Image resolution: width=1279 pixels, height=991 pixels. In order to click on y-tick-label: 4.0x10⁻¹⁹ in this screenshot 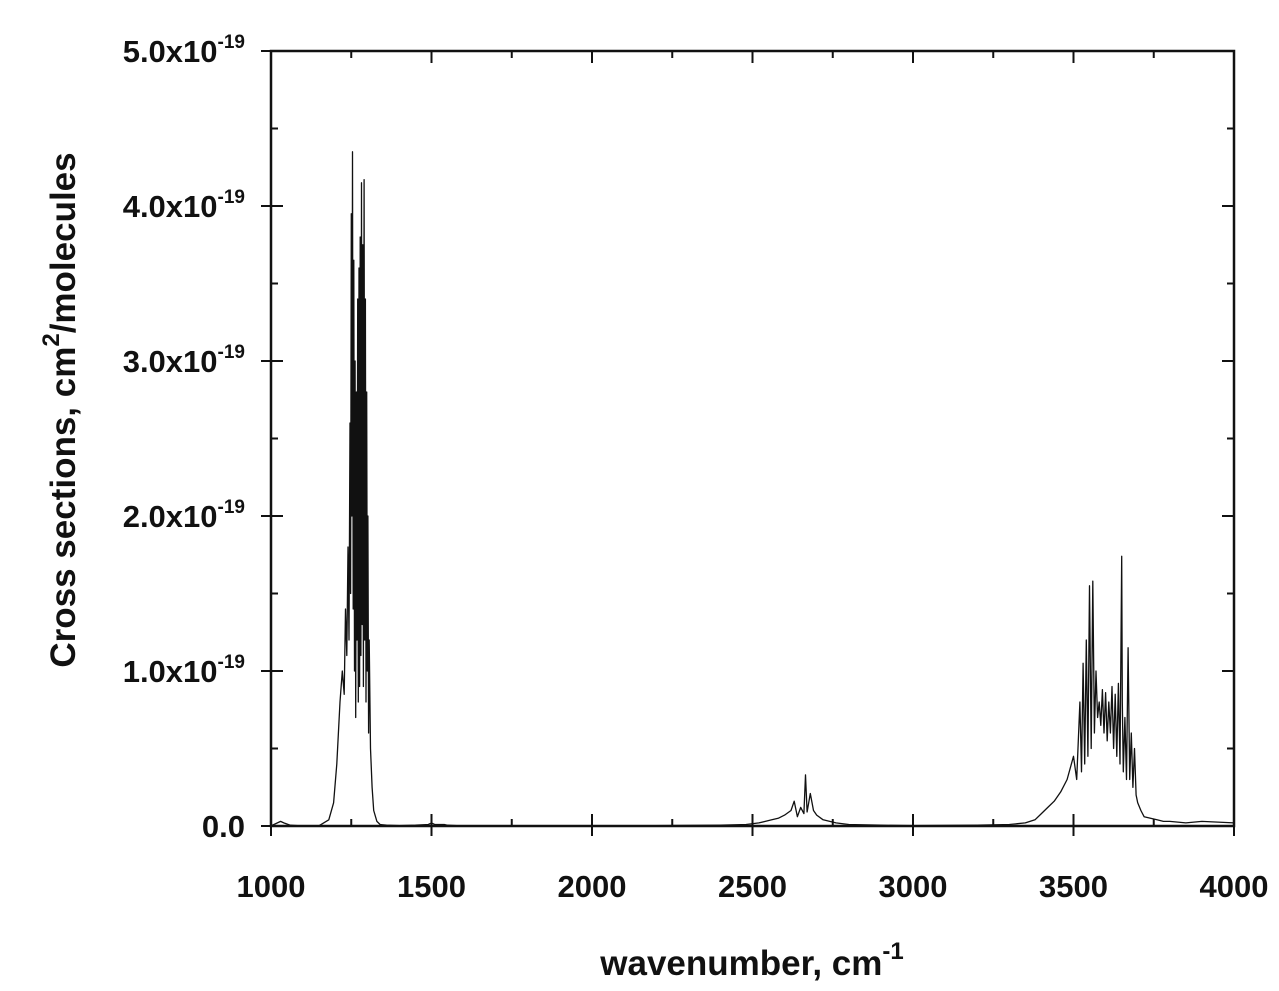, I will do `click(184, 205)`.